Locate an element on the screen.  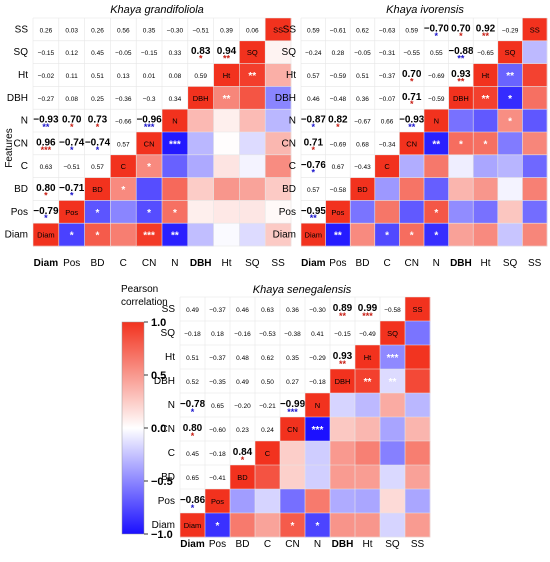
correlation-value: 0.11 is located at coordinates (72, 76).